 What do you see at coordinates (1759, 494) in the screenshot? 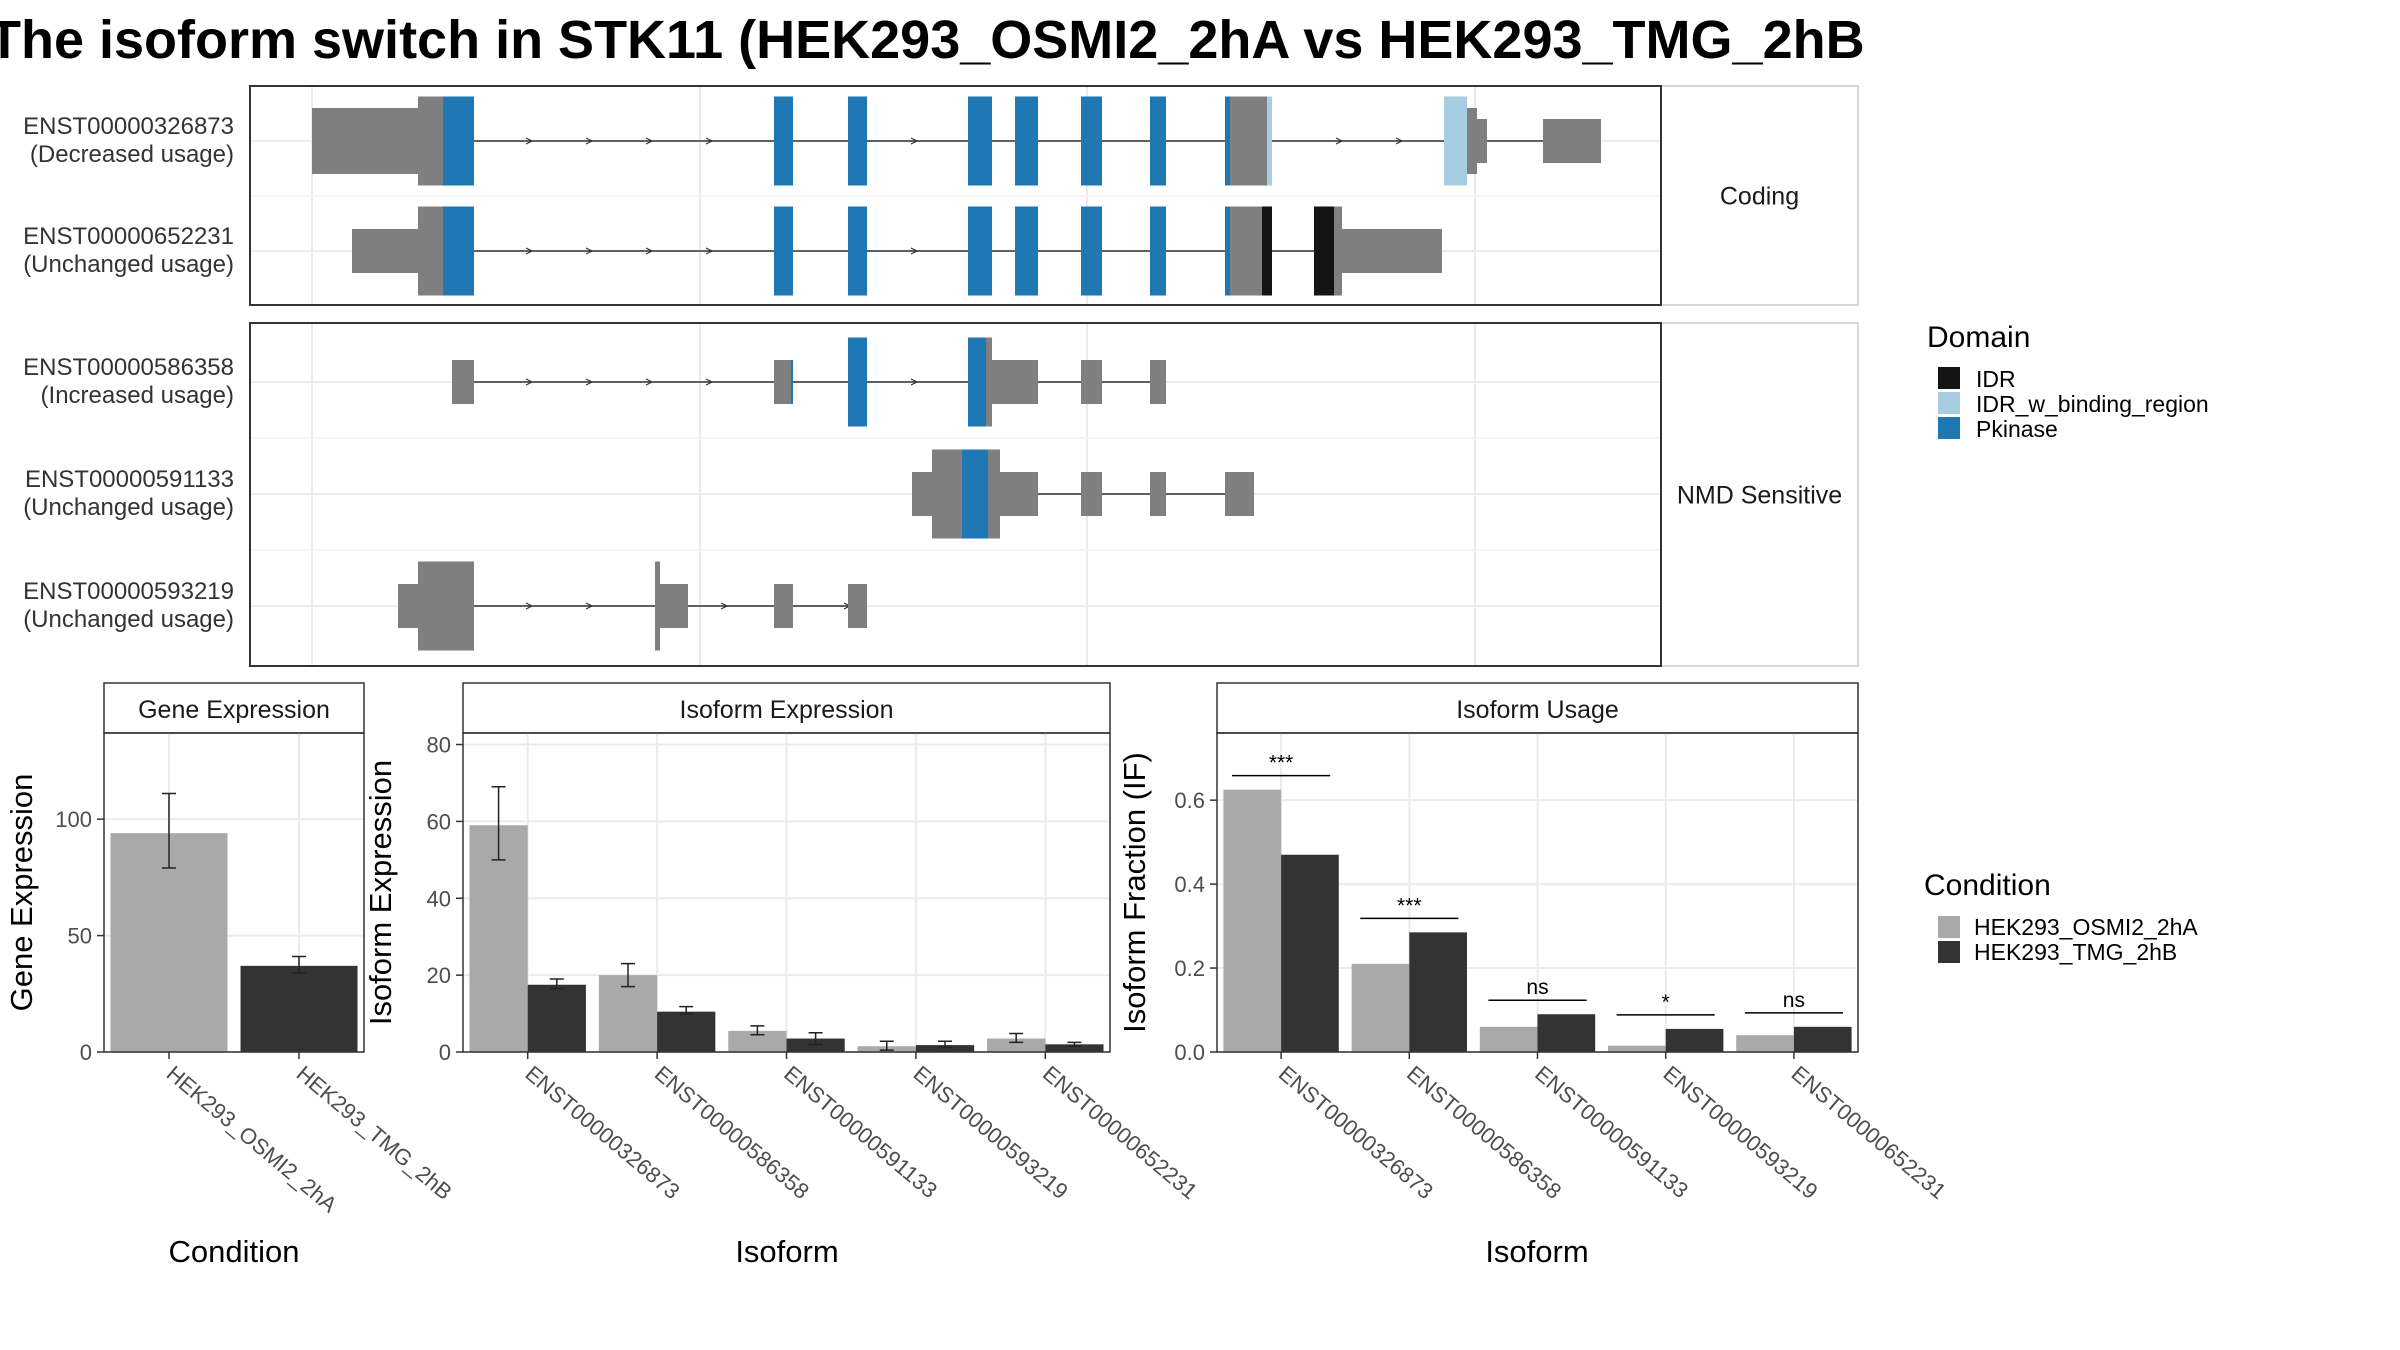
I see `group-strip` at bounding box center [1759, 494].